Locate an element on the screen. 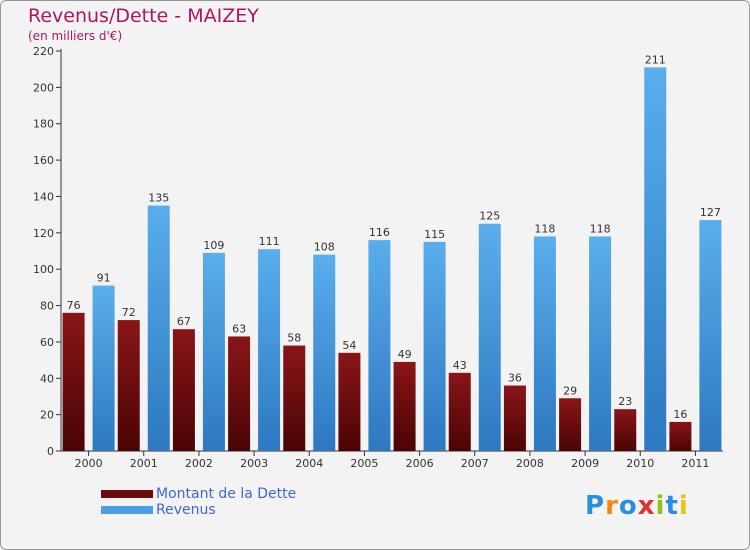  data-label-revenus: 127 is located at coordinates (710, 212).